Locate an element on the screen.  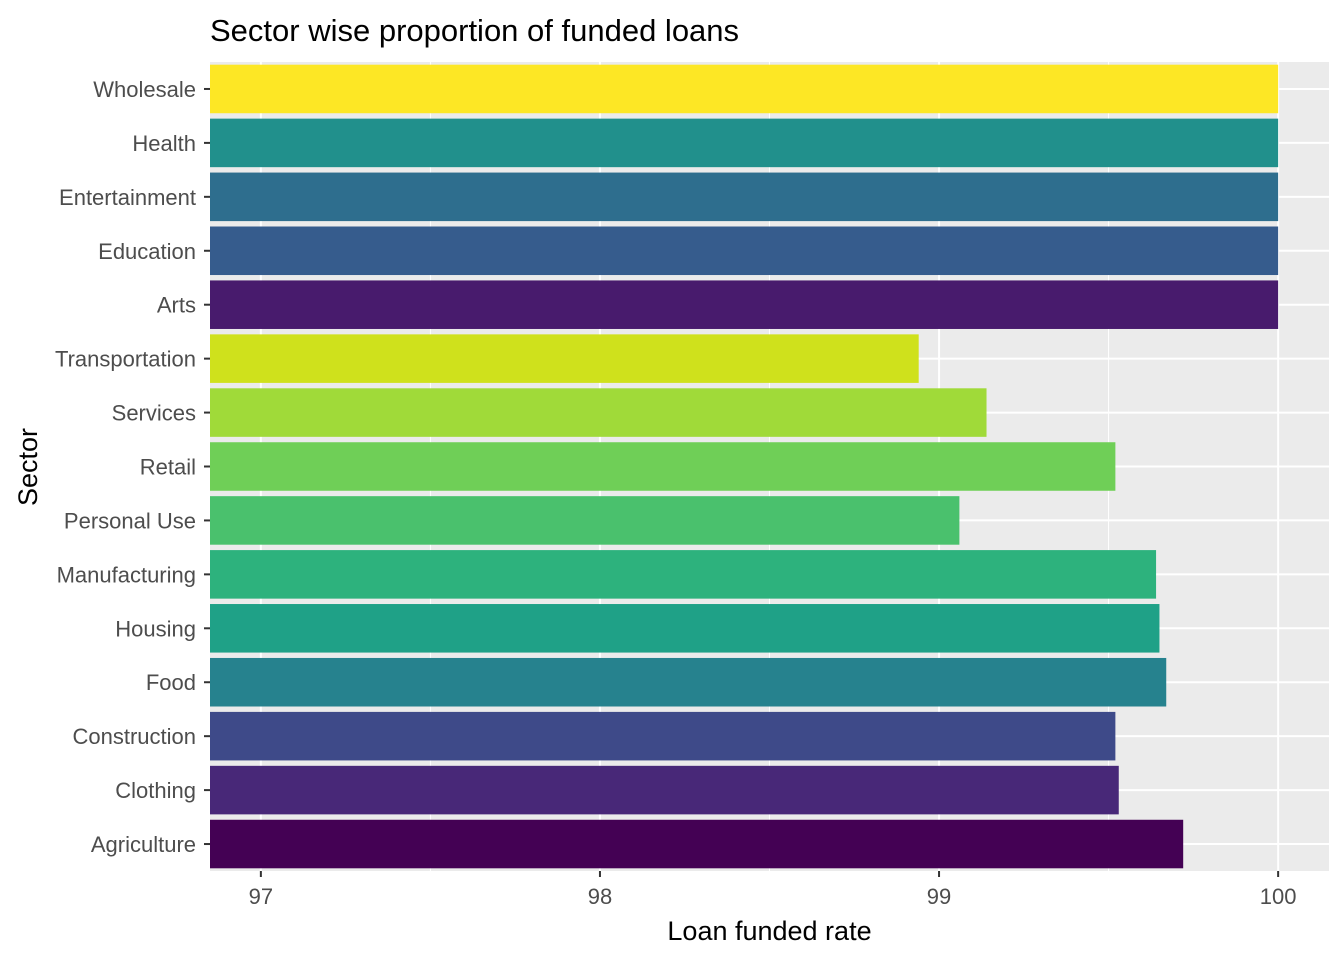
y-tick-label: Entertainment is located at coordinates (127, 197).